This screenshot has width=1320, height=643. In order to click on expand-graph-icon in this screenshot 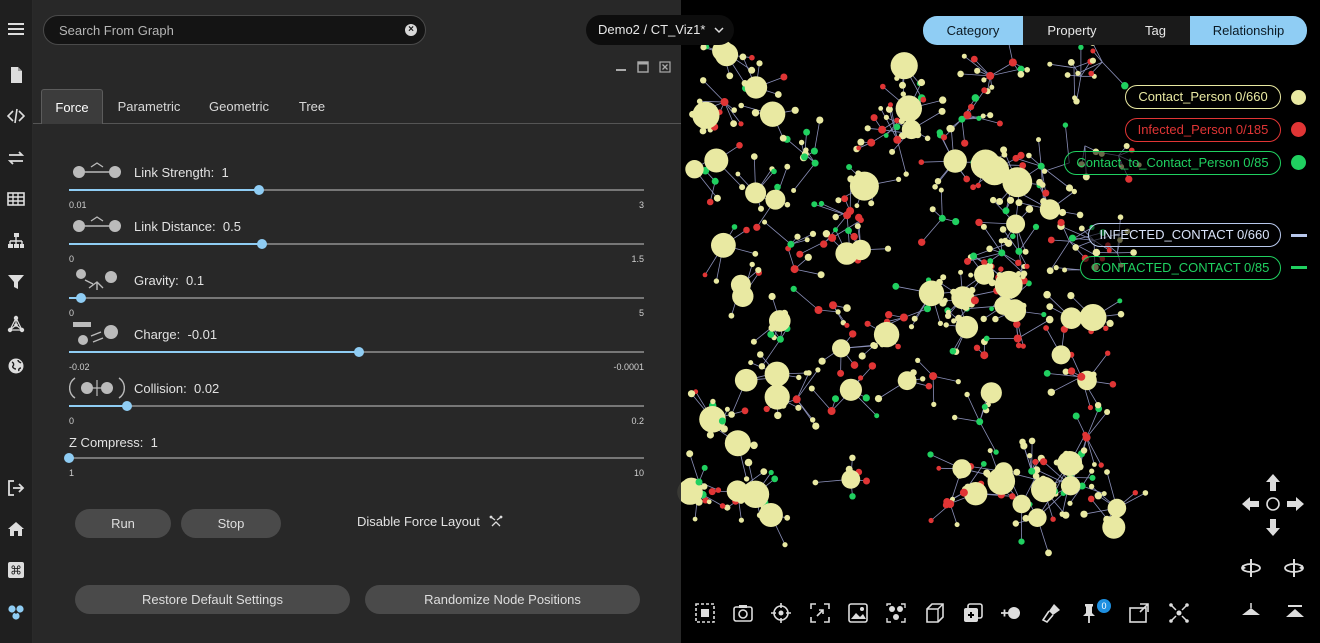, I will do `click(1179, 613)`.